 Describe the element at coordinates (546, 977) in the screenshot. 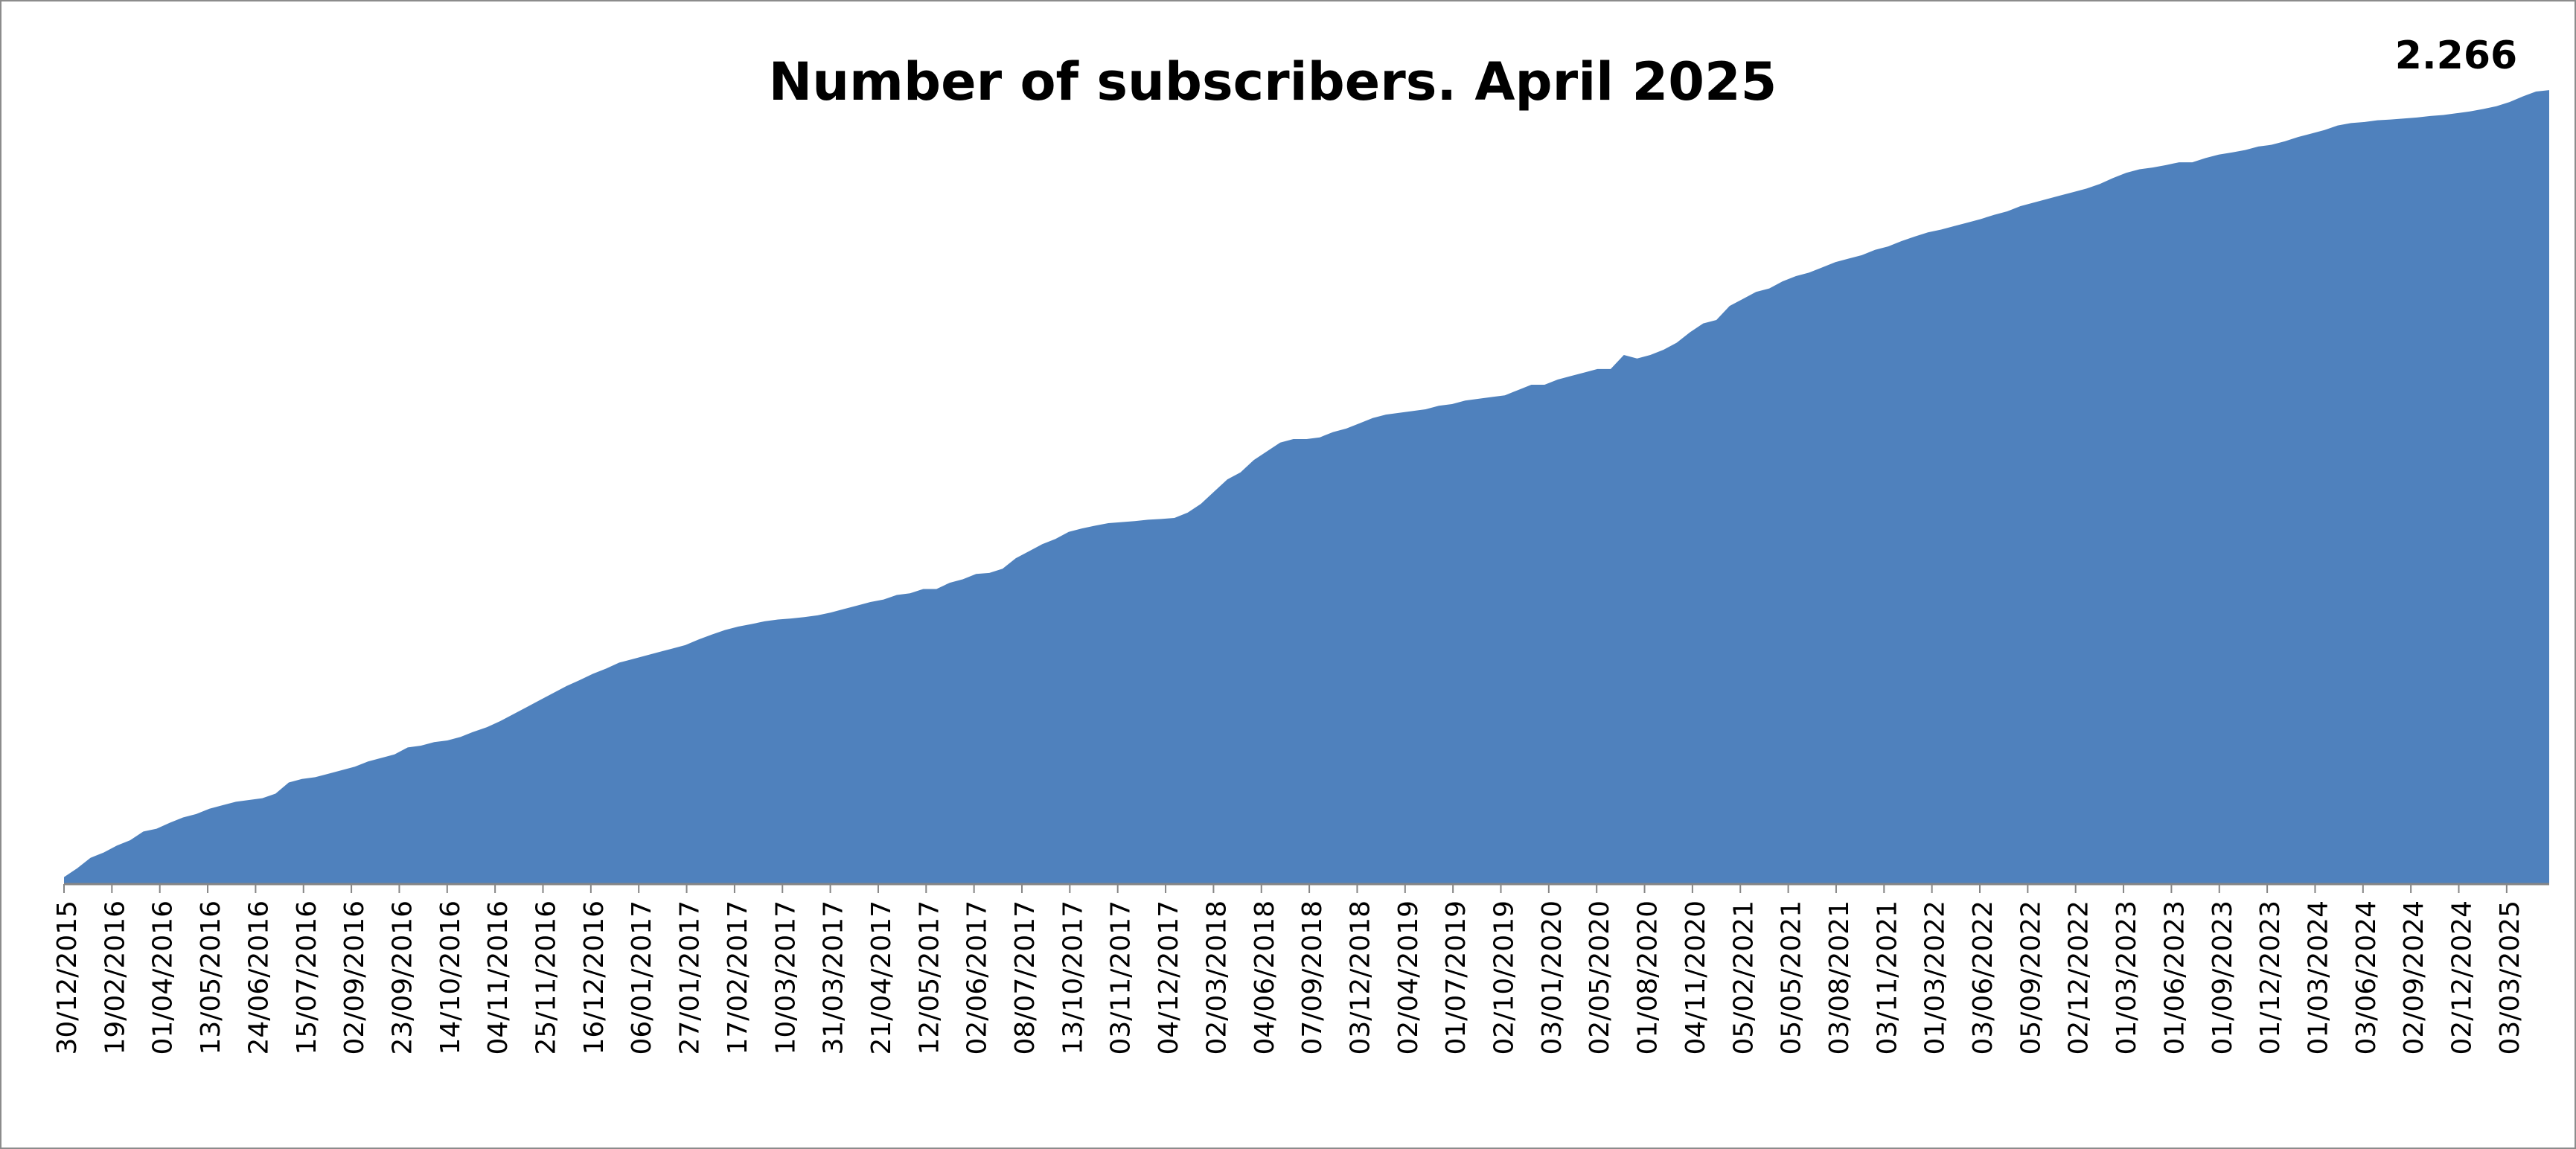

I see `x-tick-label: 25/11/2016` at that location.